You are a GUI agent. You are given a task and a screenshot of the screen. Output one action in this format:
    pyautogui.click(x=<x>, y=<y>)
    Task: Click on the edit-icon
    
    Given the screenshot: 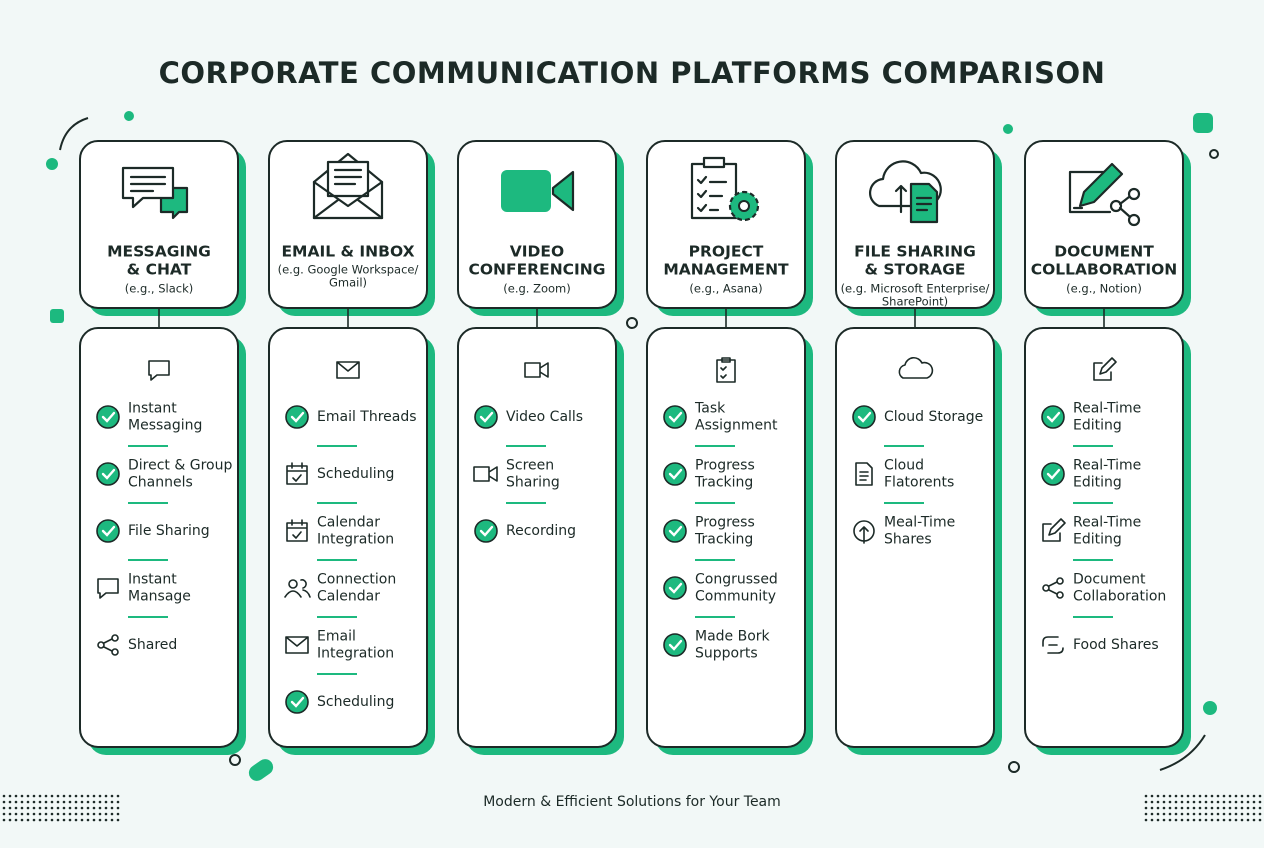 What is the action you would take?
    pyautogui.click(x=1105, y=369)
    